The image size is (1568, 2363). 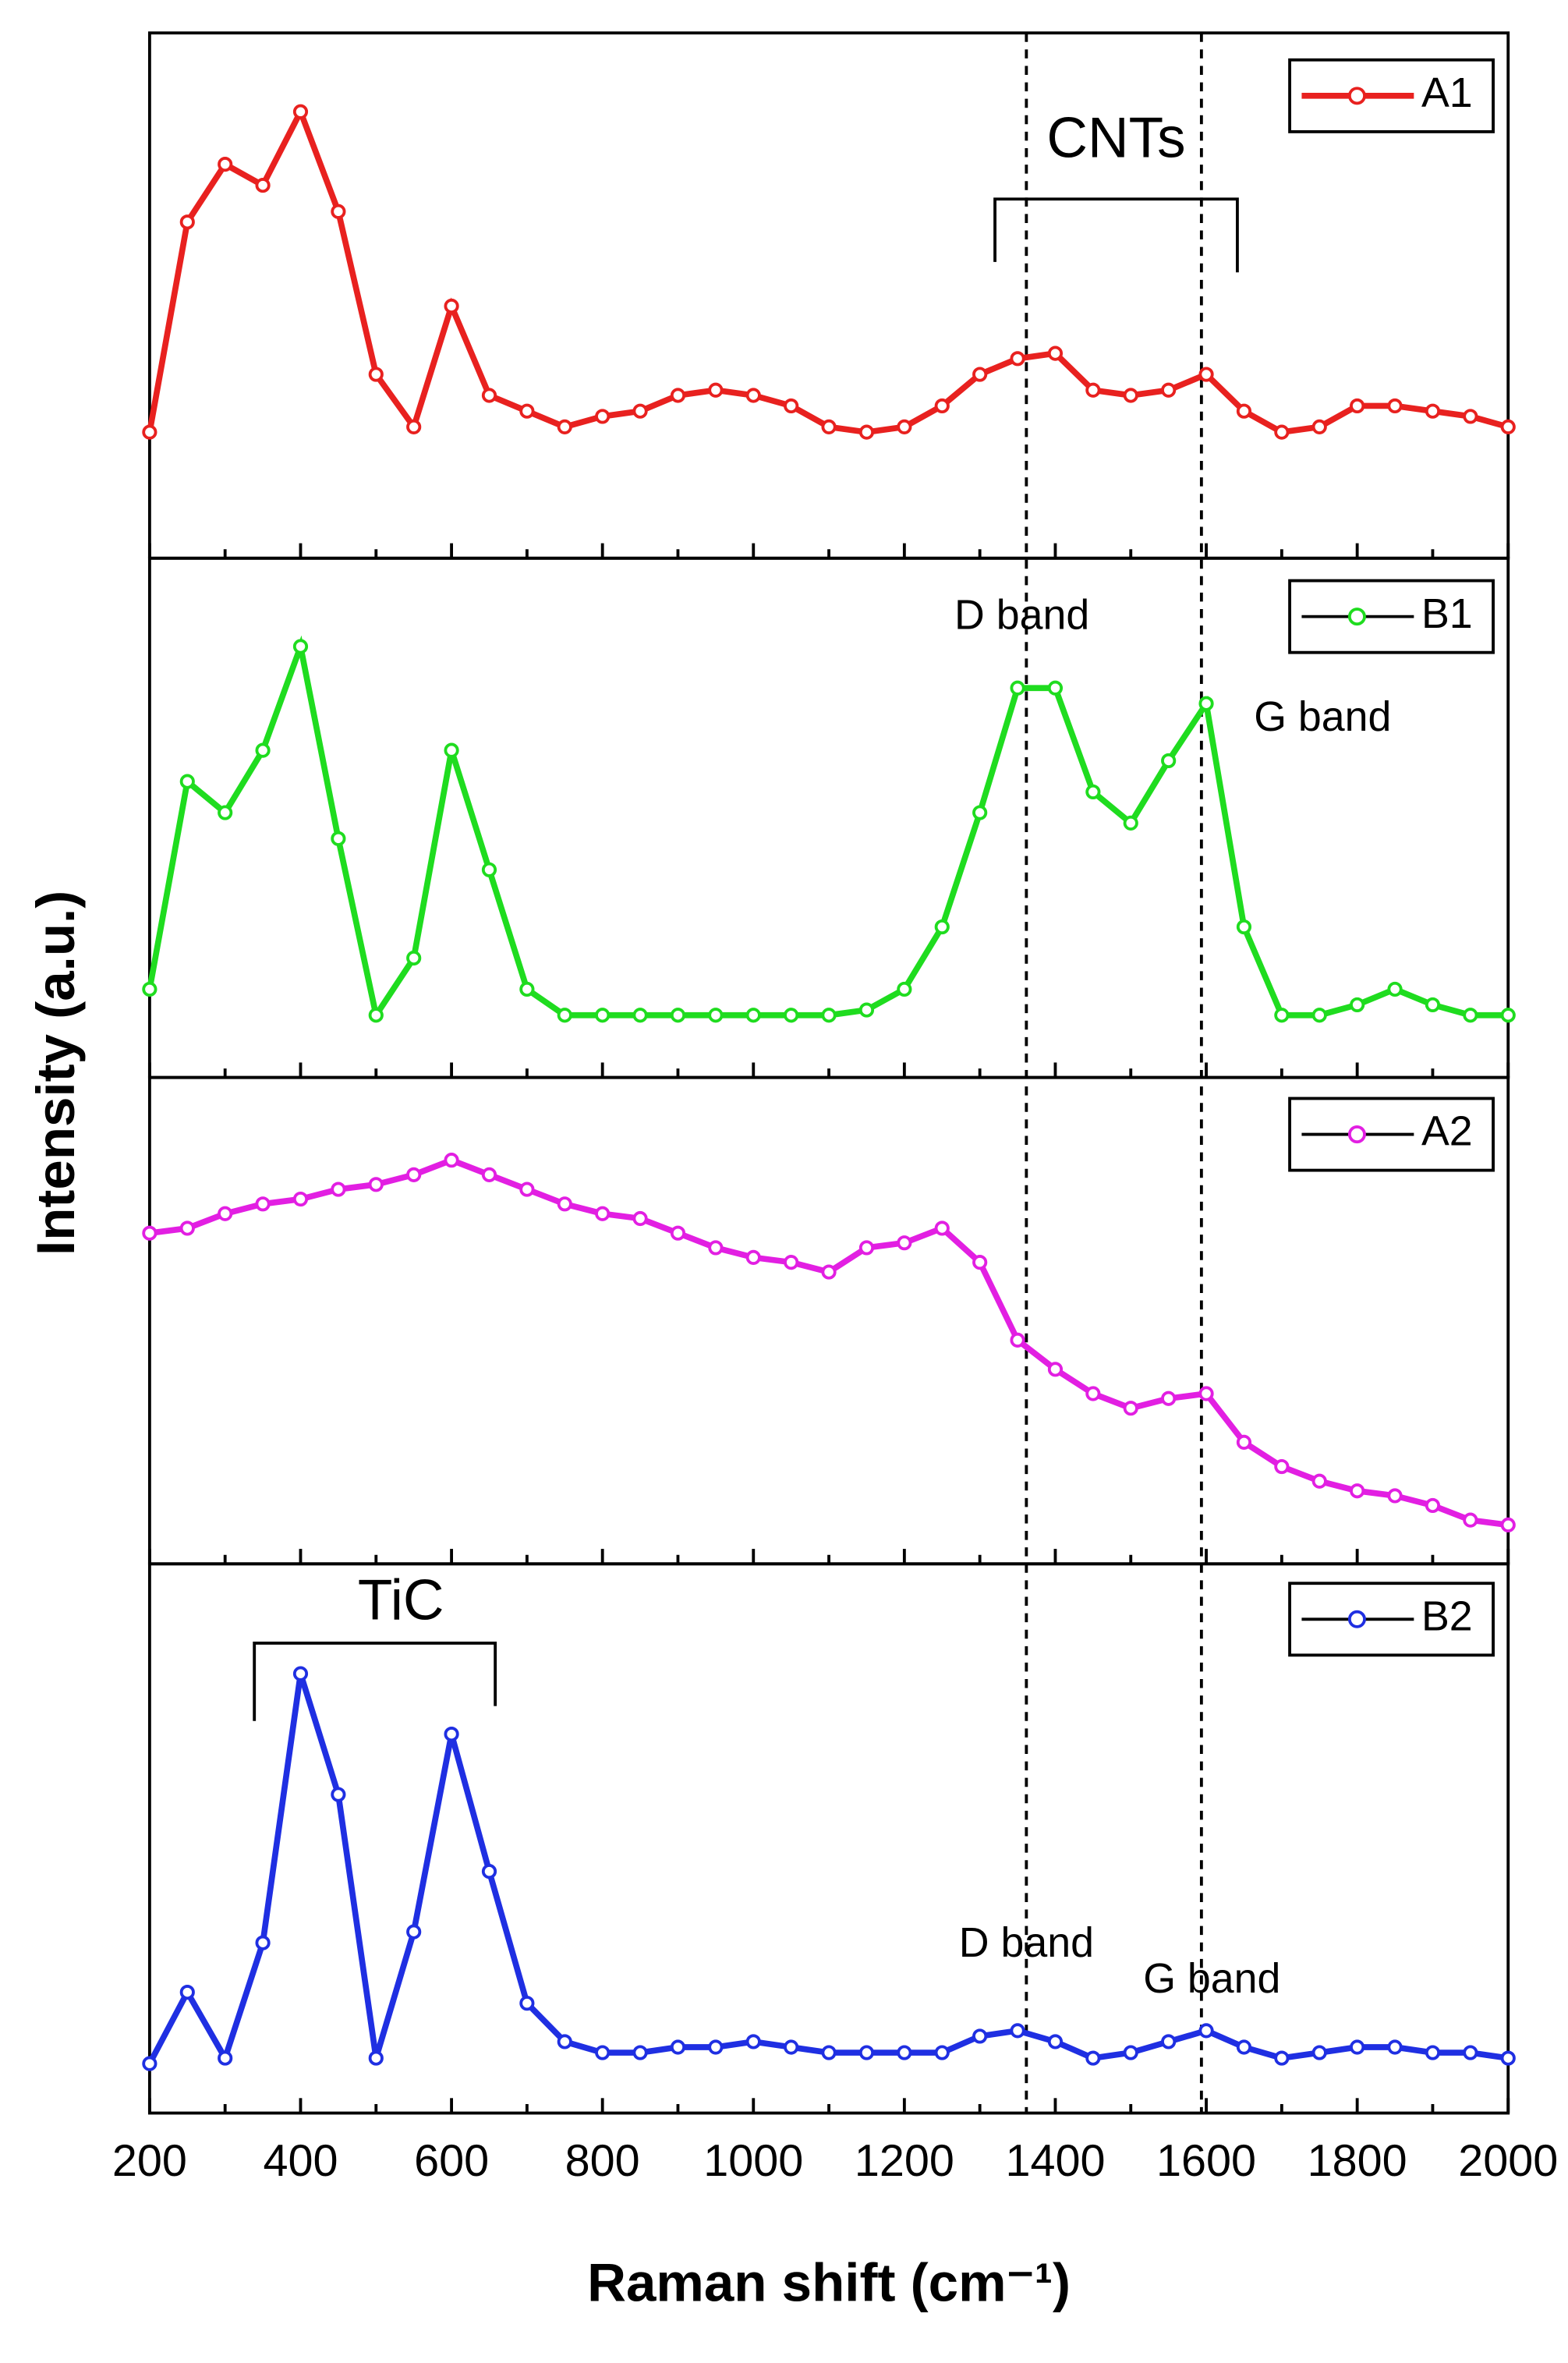 I want to click on legend-marker, so click(x=1356, y=96).